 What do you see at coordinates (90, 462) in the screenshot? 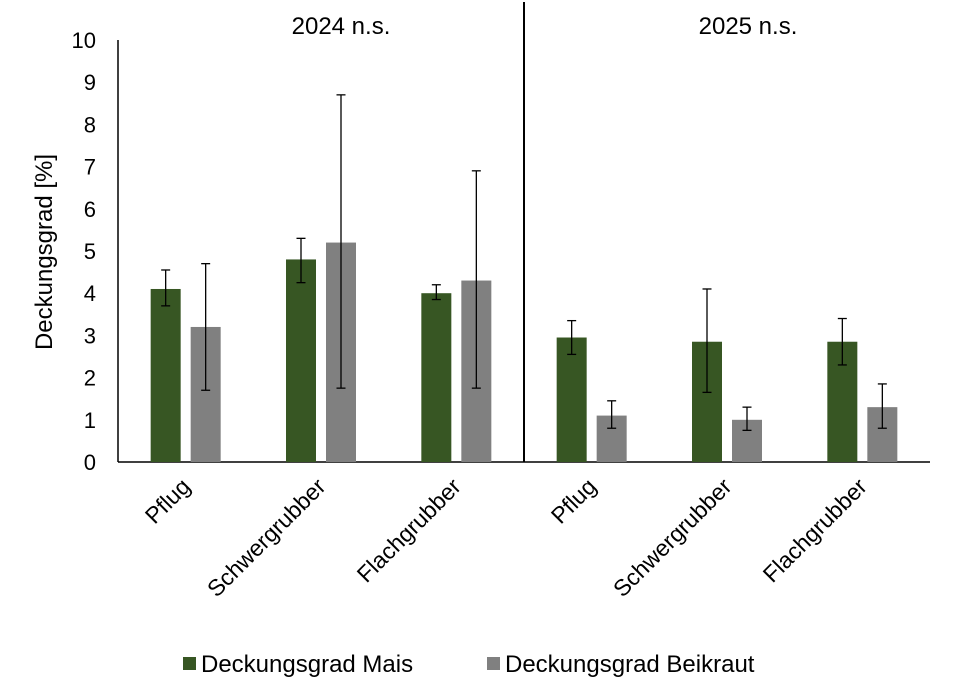
I see `y-tick-label: 0` at bounding box center [90, 462].